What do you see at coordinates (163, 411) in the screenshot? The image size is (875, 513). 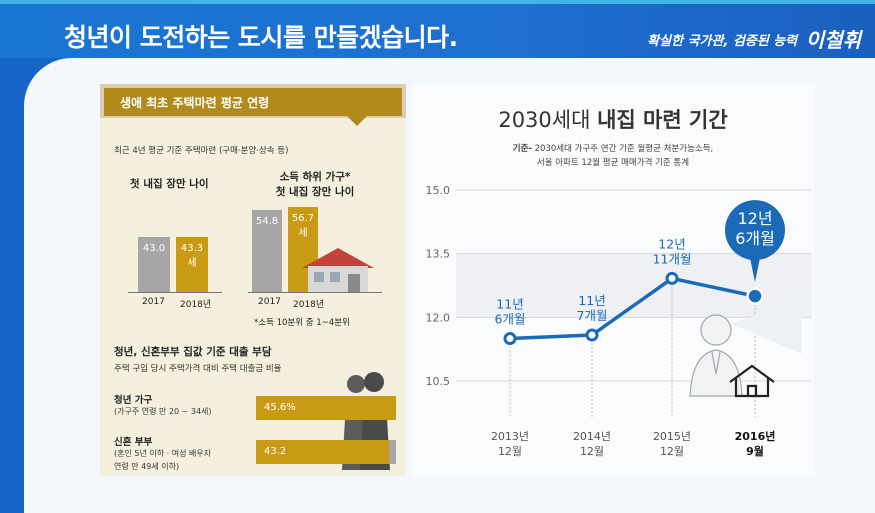 I see `ratio-row1-sub: (가구주 연령 만 20 ~ 34세)` at bounding box center [163, 411].